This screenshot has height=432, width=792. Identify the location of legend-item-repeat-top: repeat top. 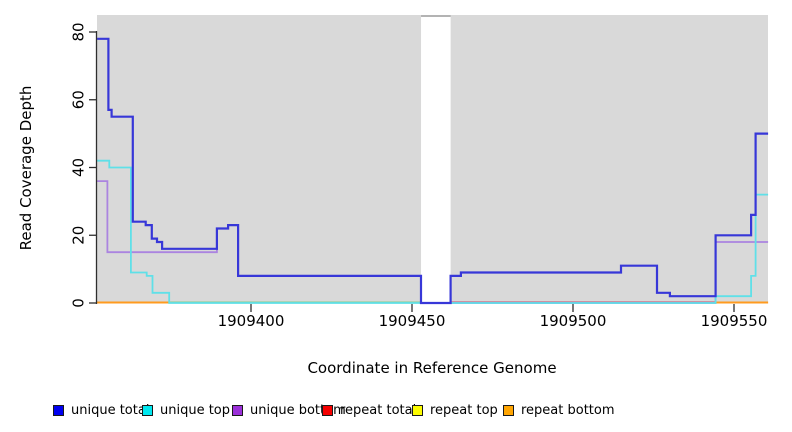
(455, 410).